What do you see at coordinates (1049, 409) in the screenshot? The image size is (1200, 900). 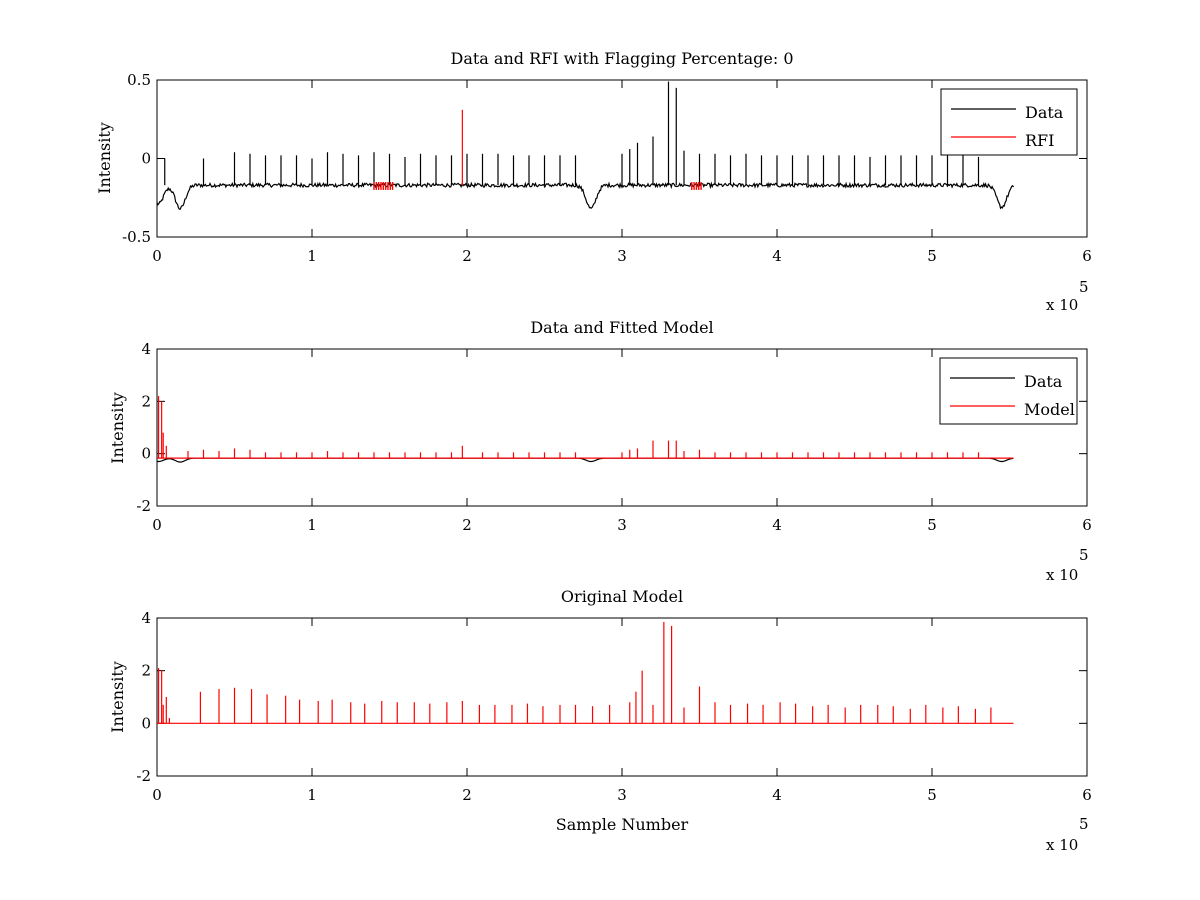 I see `panel-2-legend-label-model: Model` at bounding box center [1049, 409].